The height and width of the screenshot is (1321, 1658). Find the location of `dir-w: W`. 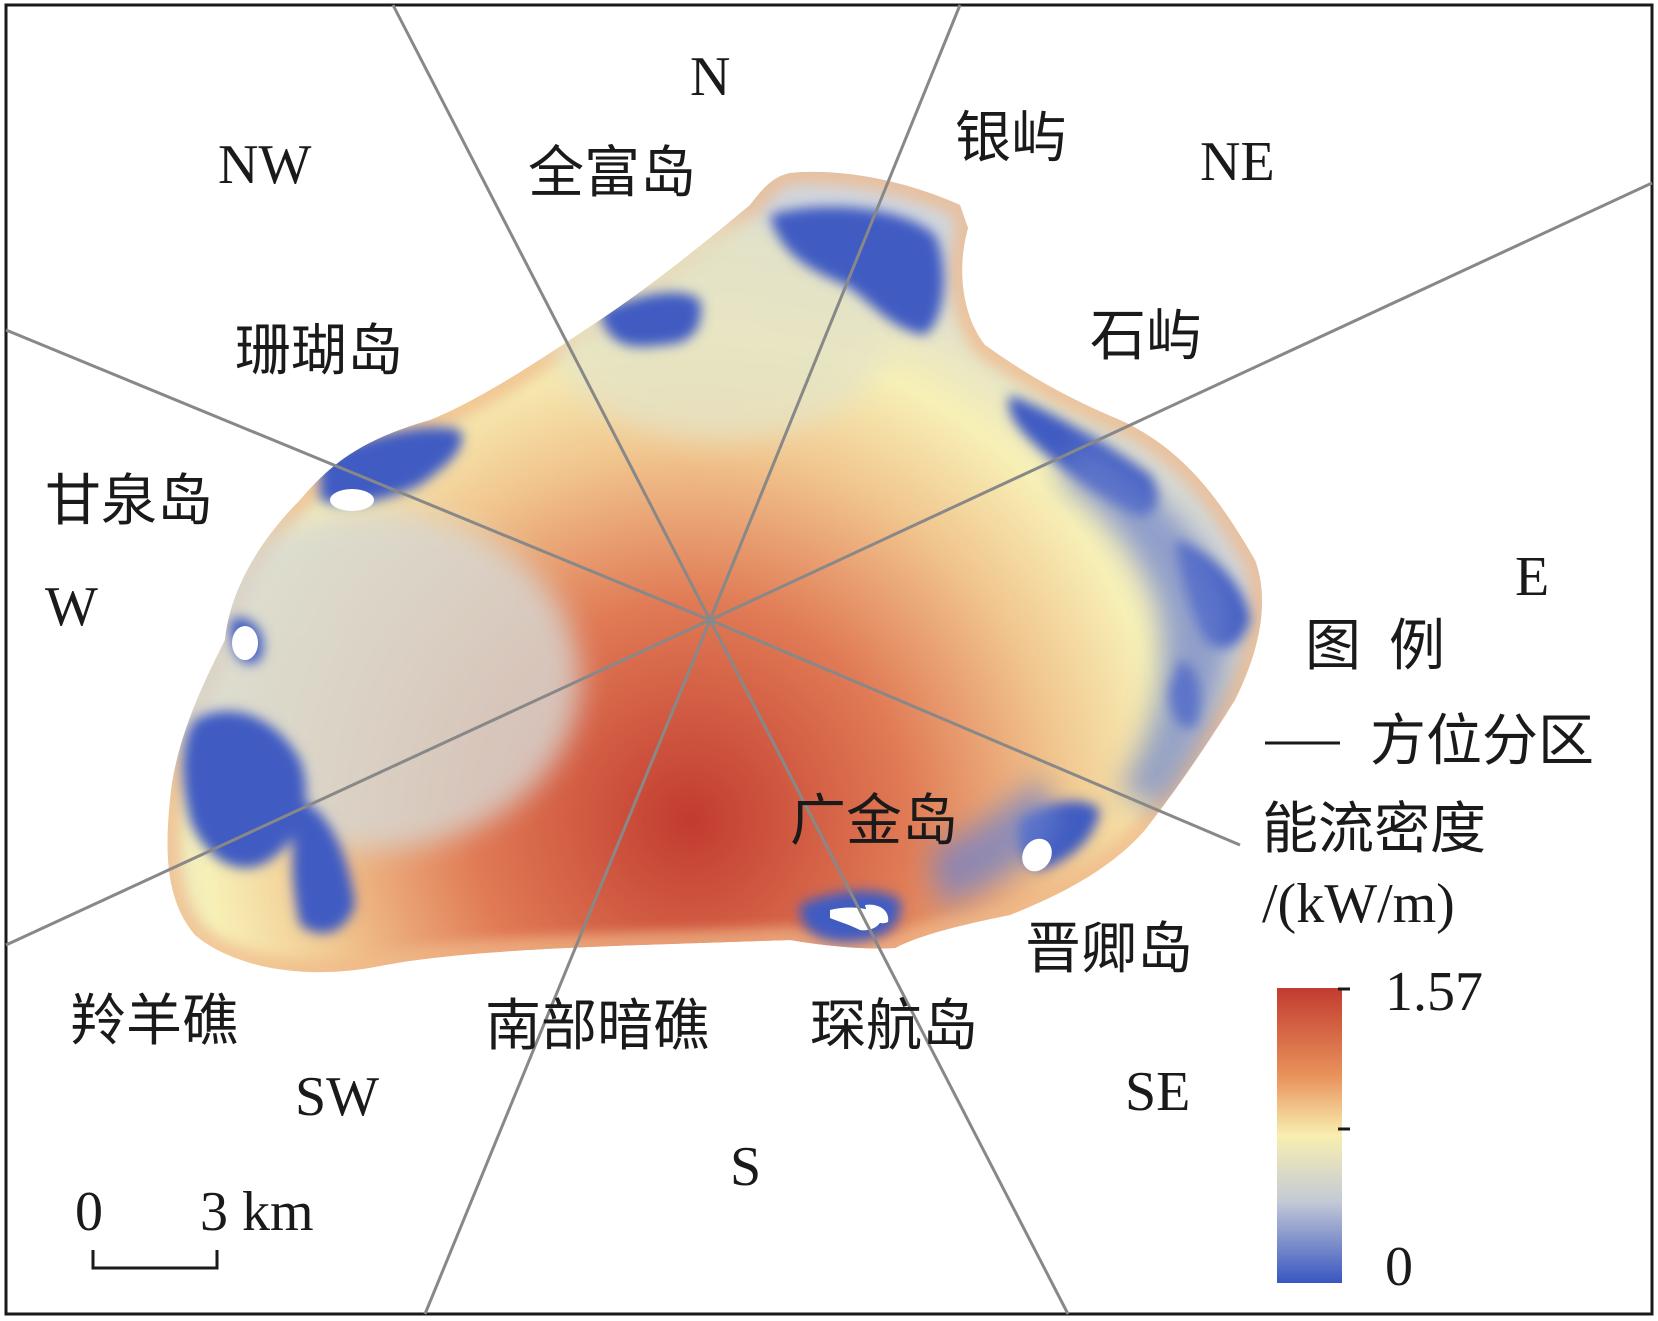

dir-w: W is located at coordinates (71, 607).